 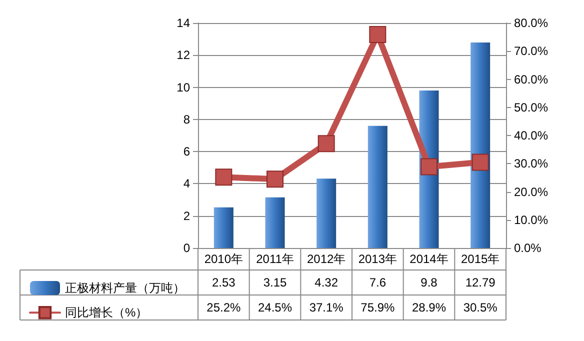 What do you see at coordinates (480, 283) in the screenshot?
I see `data-label: 12.79` at bounding box center [480, 283].